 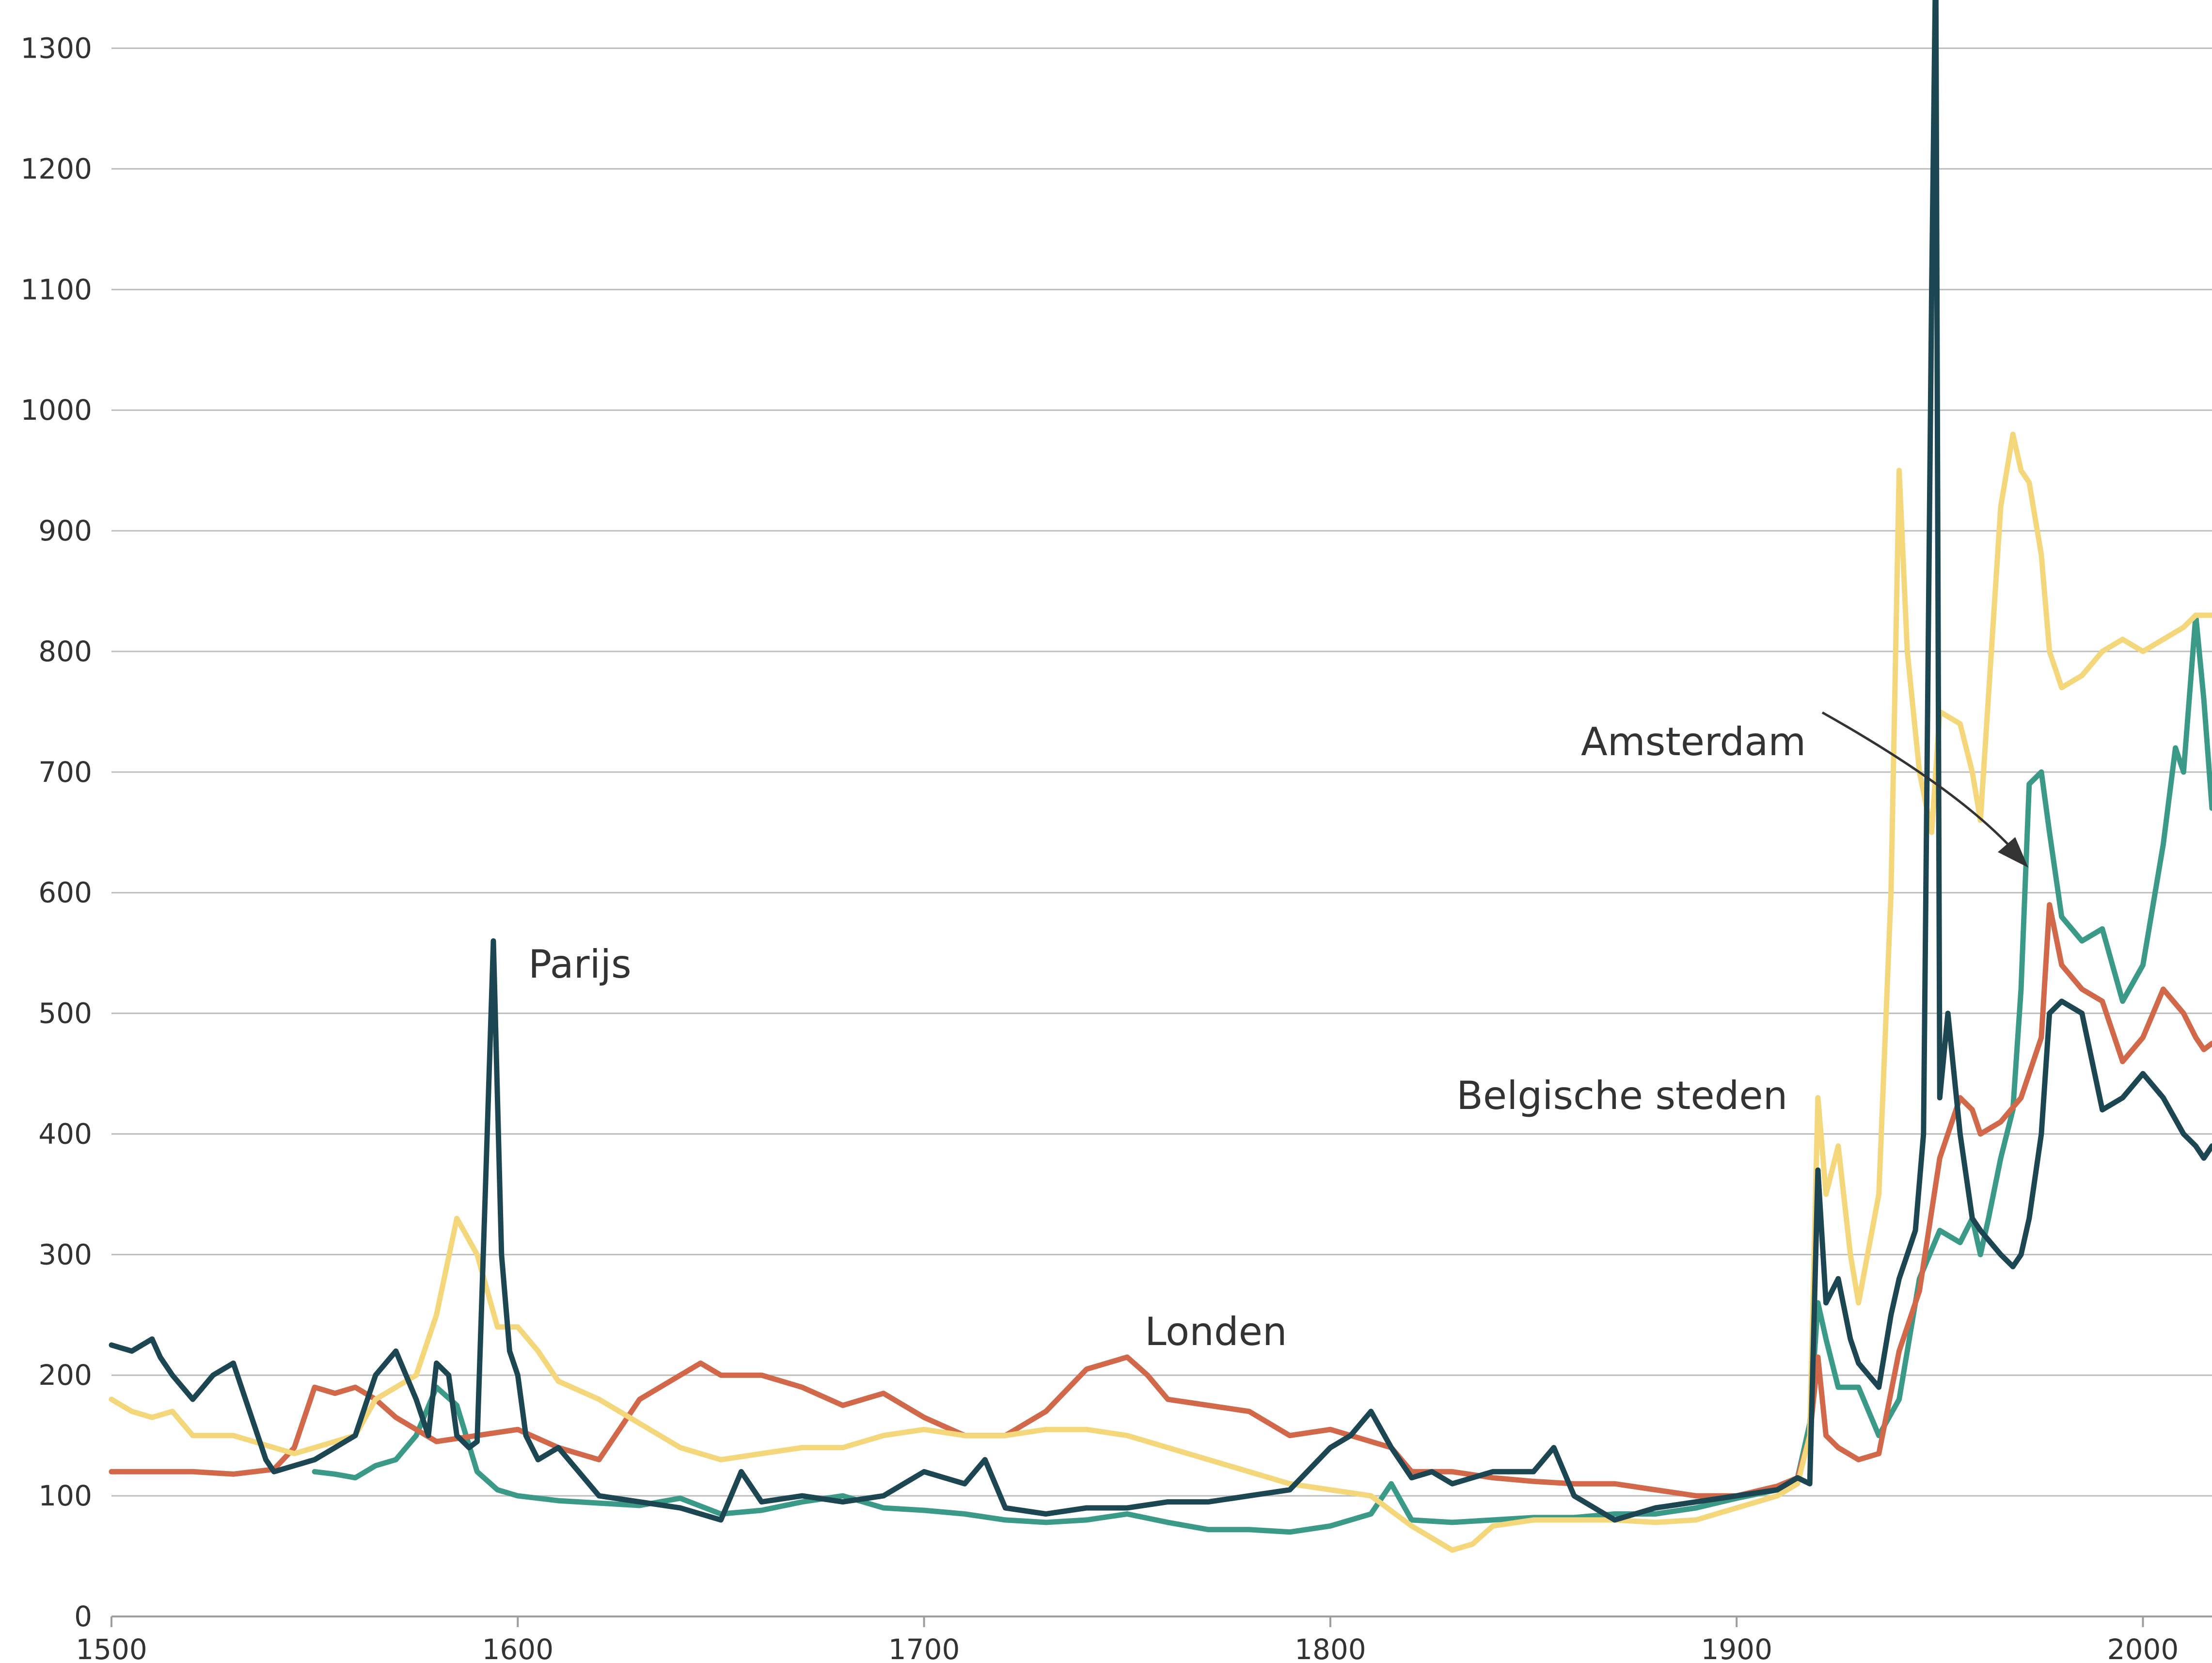 I want to click on y-tick-label: 900, so click(x=65, y=530).